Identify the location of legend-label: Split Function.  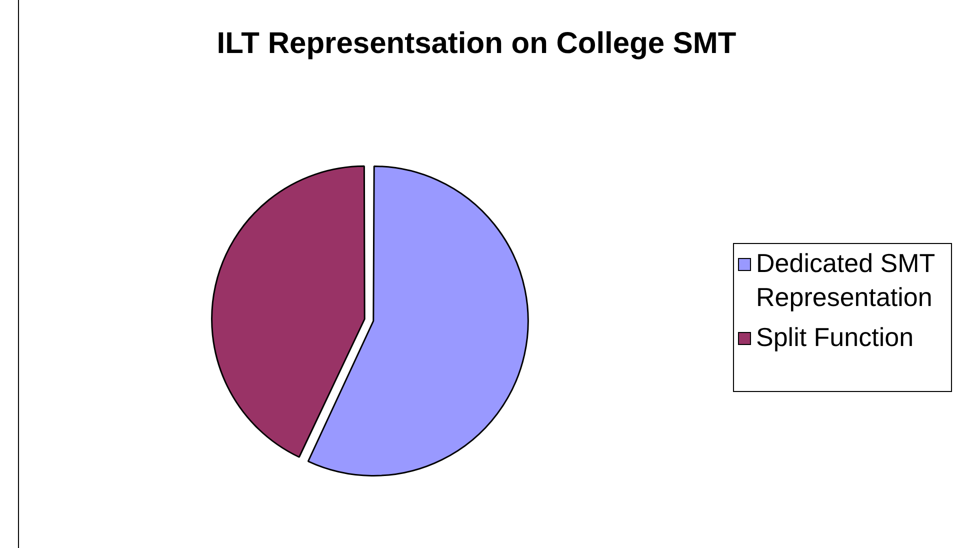
(835, 337).